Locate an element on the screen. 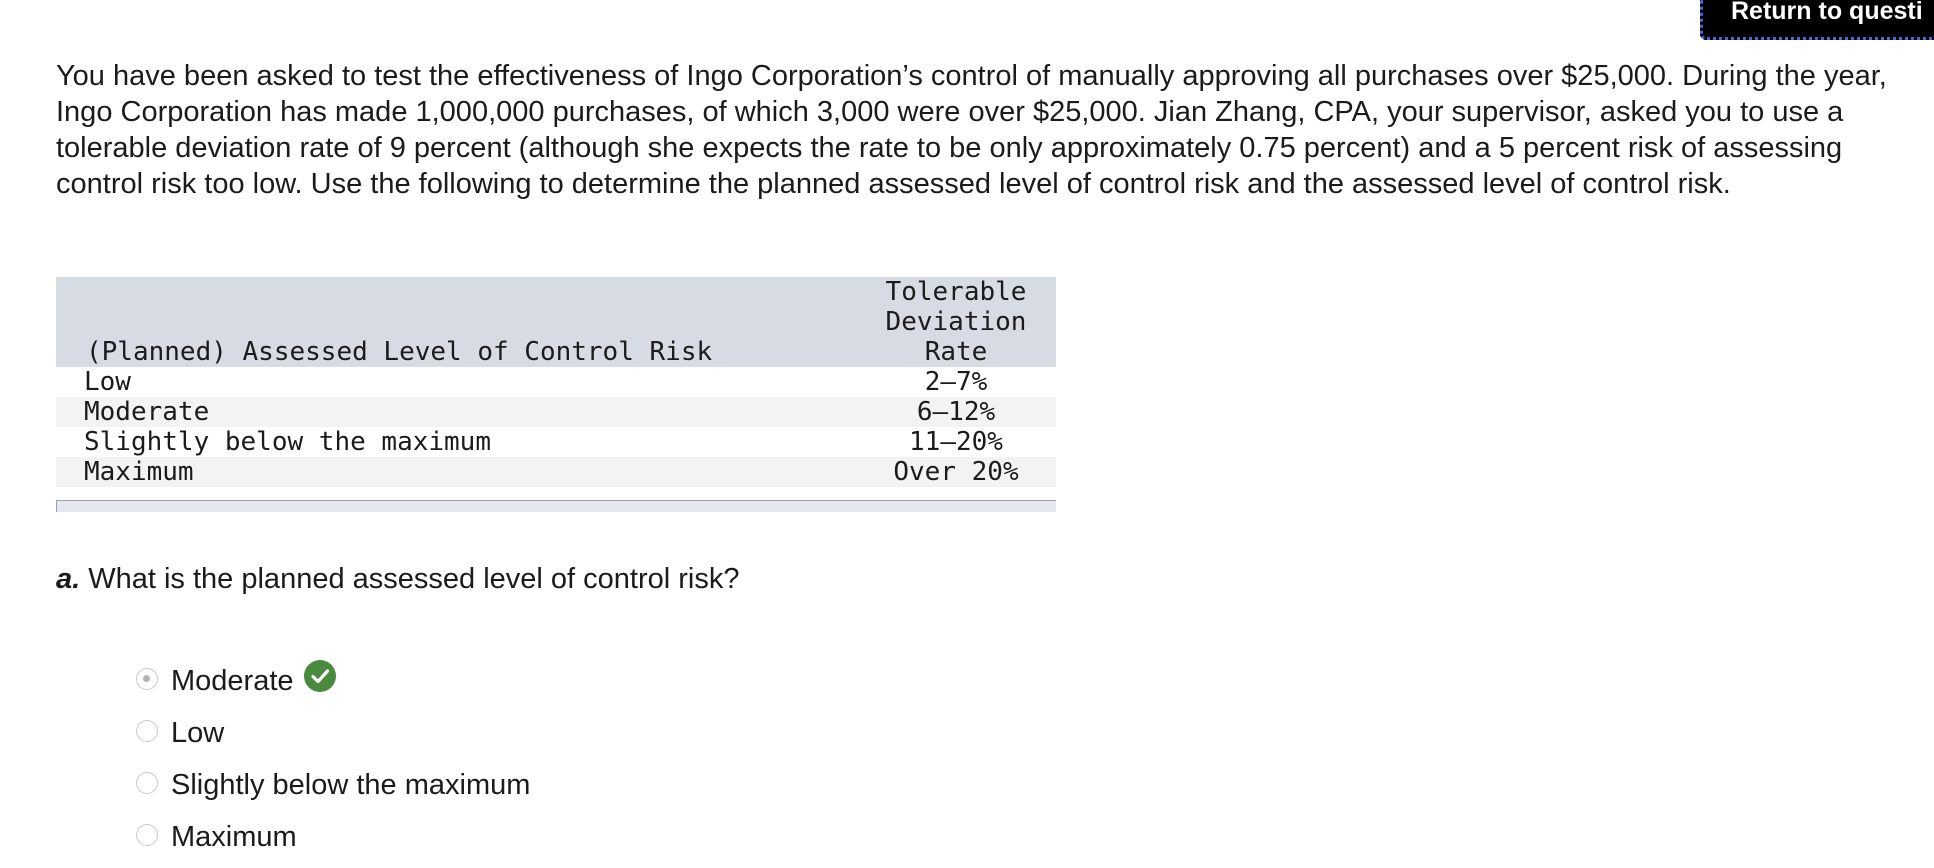 The image size is (1934, 868). option-label: Maximum is located at coordinates (234, 837).